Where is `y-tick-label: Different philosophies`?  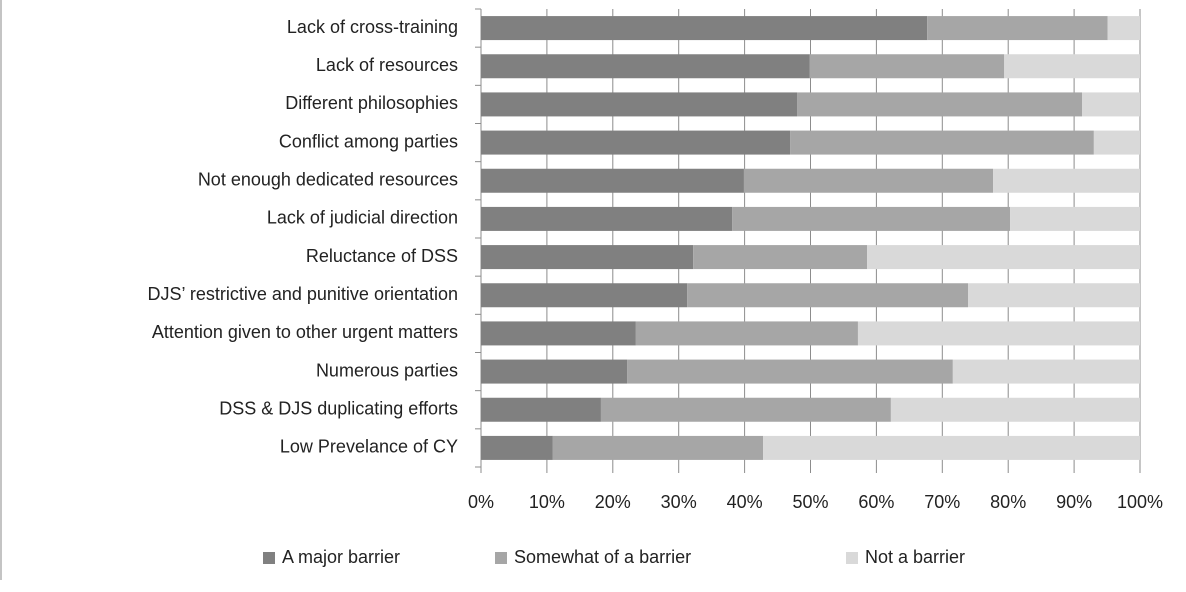 y-tick-label: Different philosophies is located at coordinates (371, 103).